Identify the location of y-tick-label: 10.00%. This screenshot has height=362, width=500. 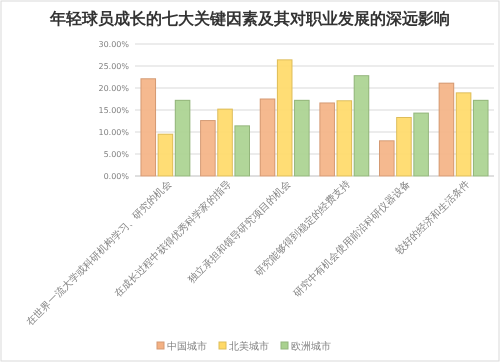
(114, 132).